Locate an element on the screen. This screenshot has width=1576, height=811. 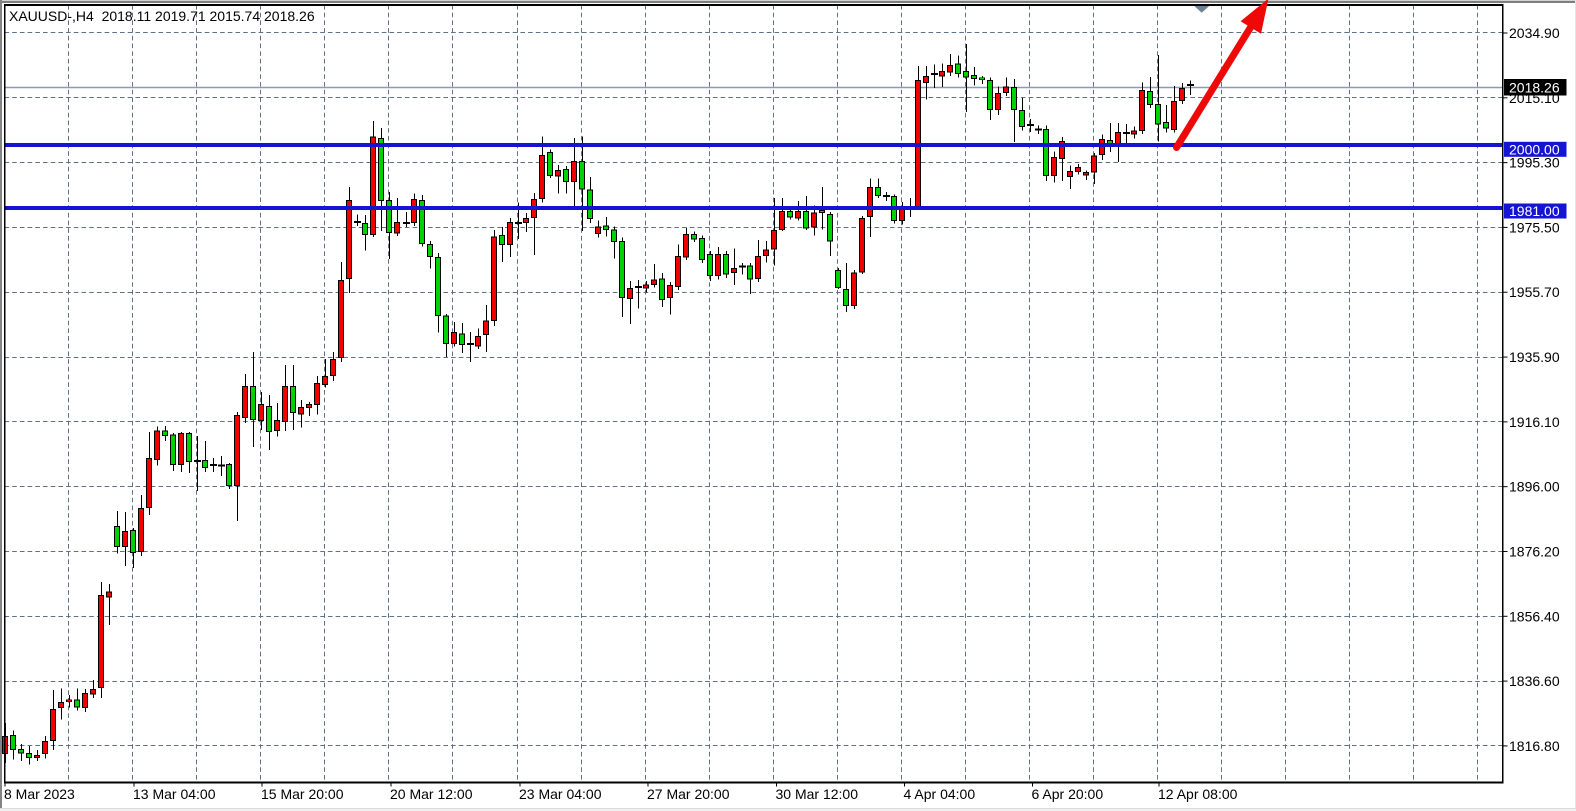
svg-text: 1916.10 is located at coordinates (1534, 422).